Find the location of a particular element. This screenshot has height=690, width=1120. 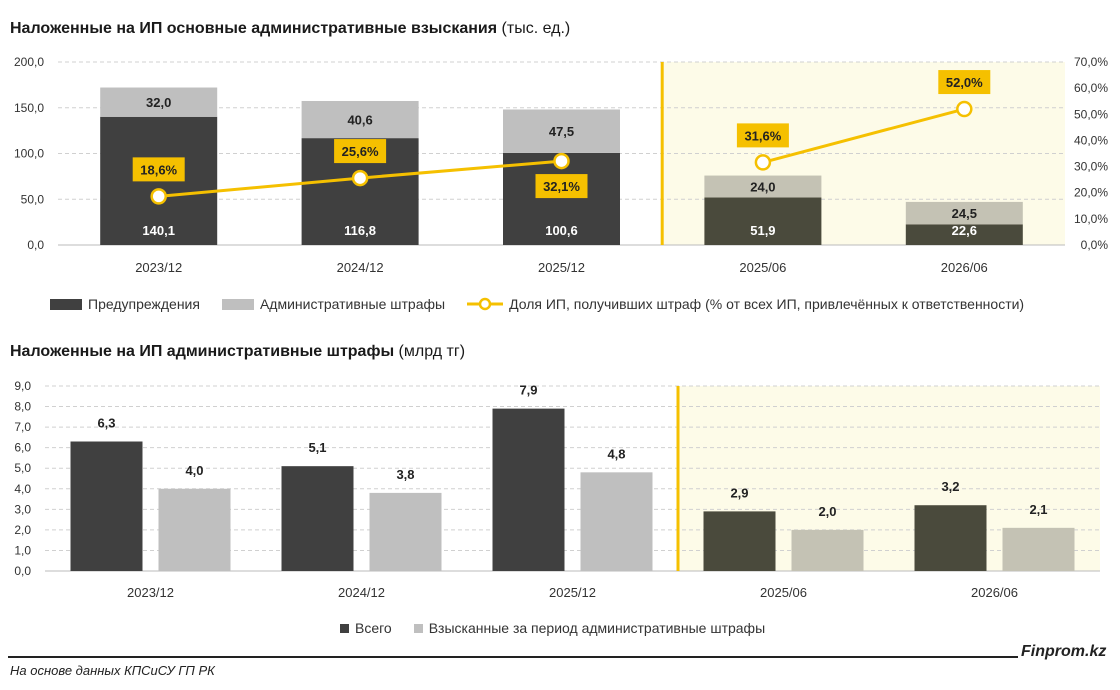

legend-item-fines: Административные штрафы is located at coordinates (333, 304).